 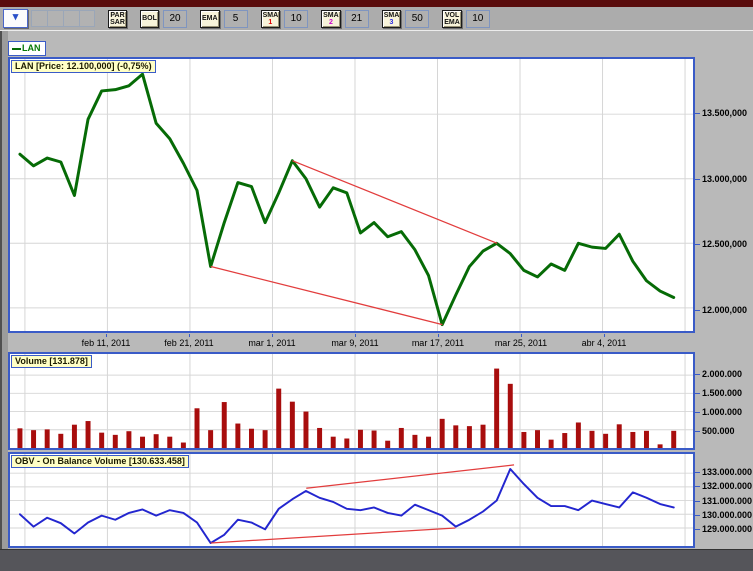 What do you see at coordinates (727, 486) in the screenshot?
I see `y-axis-label: 132.000.000` at bounding box center [727, 486].